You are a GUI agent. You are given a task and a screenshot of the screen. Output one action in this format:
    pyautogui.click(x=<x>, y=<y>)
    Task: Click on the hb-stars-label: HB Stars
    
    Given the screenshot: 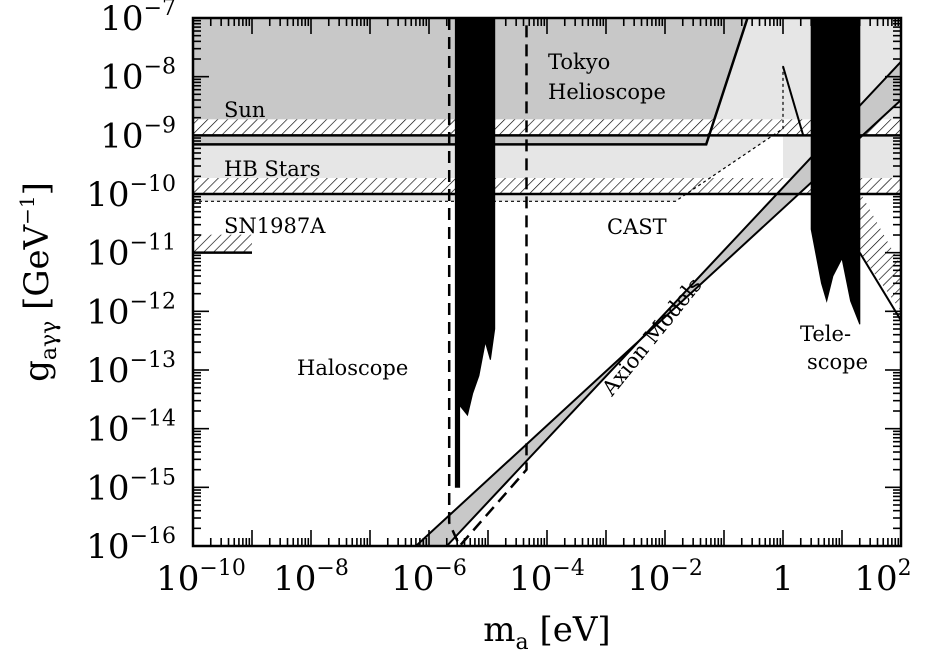 What is the action you would take?
    pyautogui.click(x=272, y=169)
    